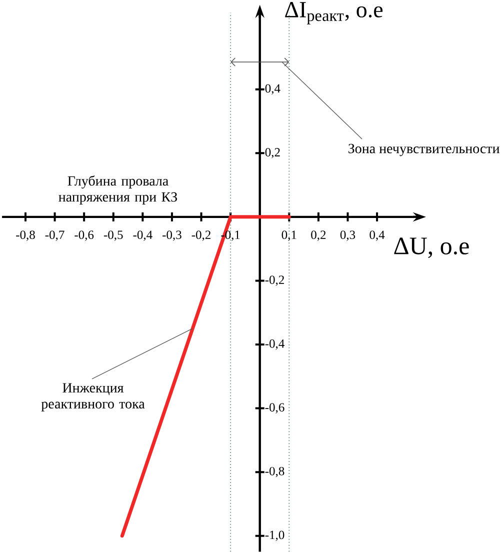  What do you see at coordinates (84, 235) in the screenshot?
I see `x-tick-label: -0,6` at bounding box center [84, 235].